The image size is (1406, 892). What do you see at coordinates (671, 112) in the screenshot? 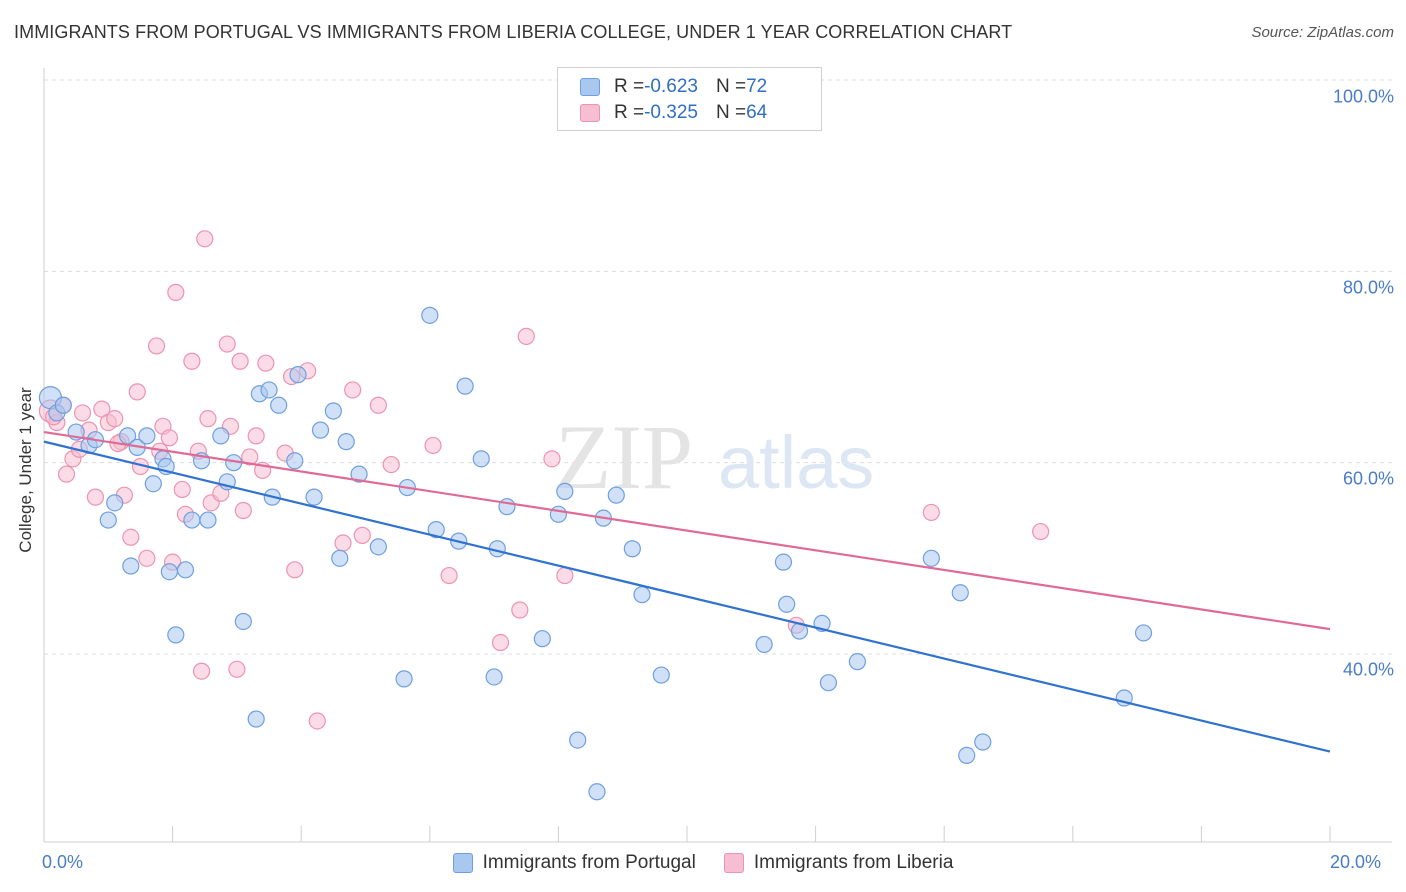
I see `legend-r-value: -0.325` at bounding box center [671, 112].